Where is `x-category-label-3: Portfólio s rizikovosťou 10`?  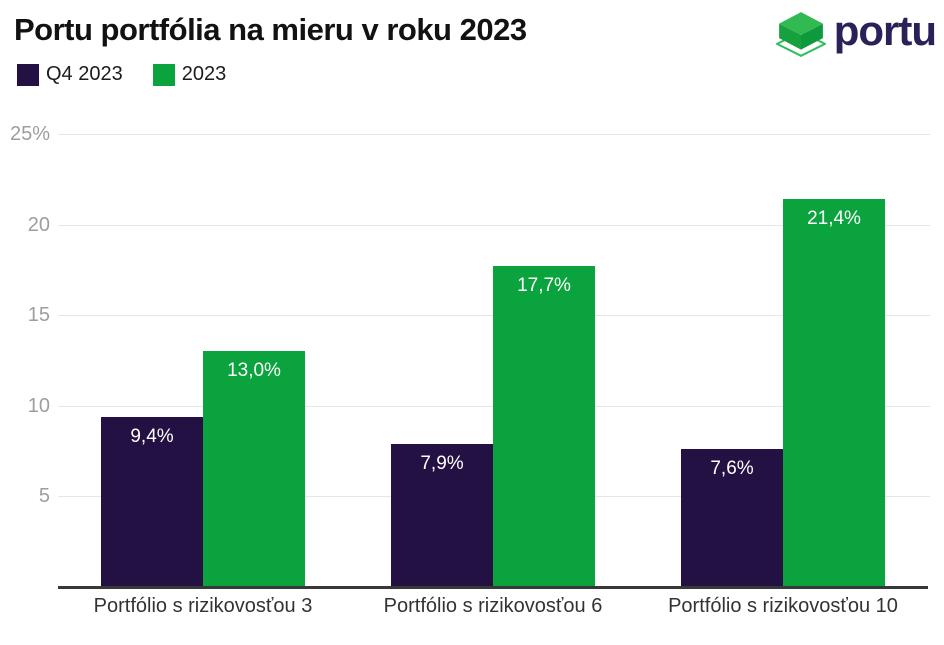
x-category-label-3: Portfólio s rizikovosťou 10 is located at coordinates (783, 606).